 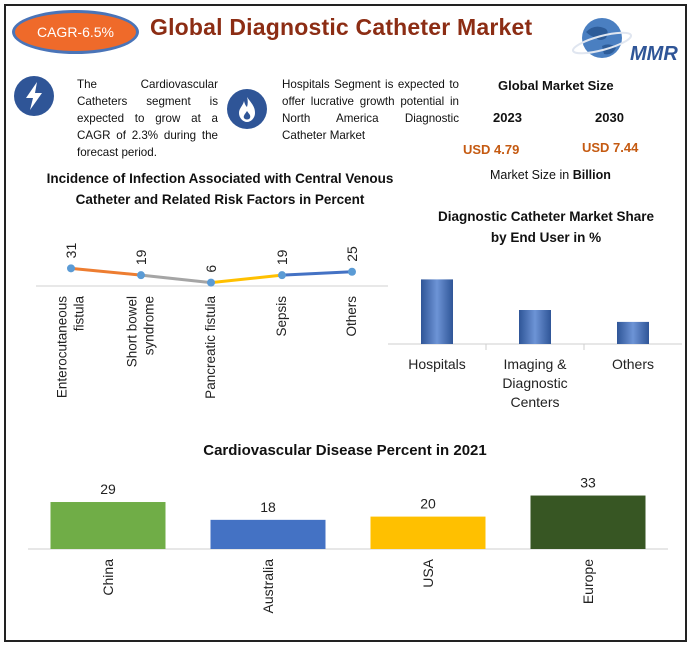 I want to click on flame-icon, so click(x=247, y=109).